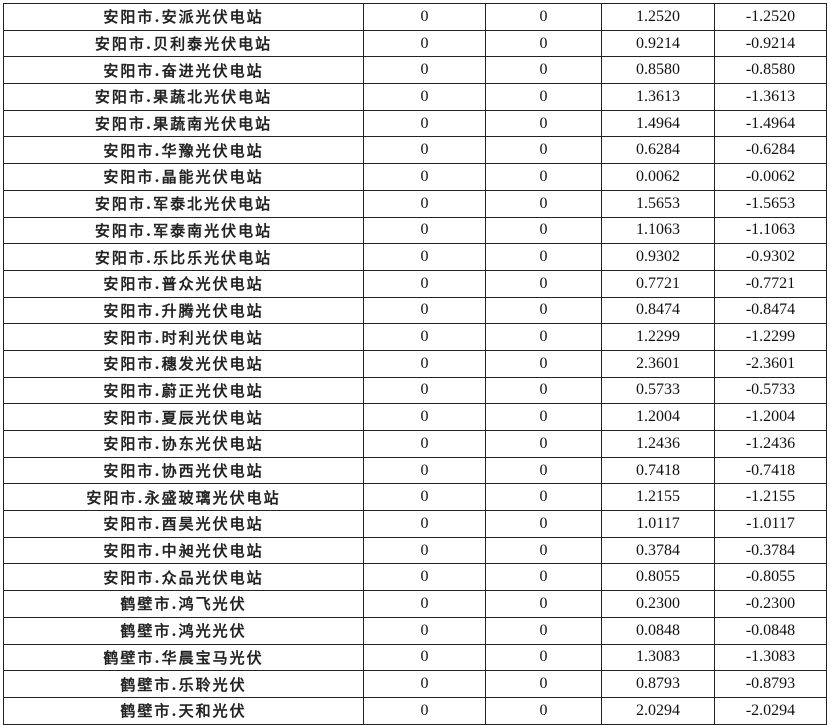 The image size is (830, 725). I want to click on value-cell-4: -0.8580, so click(770, 70).